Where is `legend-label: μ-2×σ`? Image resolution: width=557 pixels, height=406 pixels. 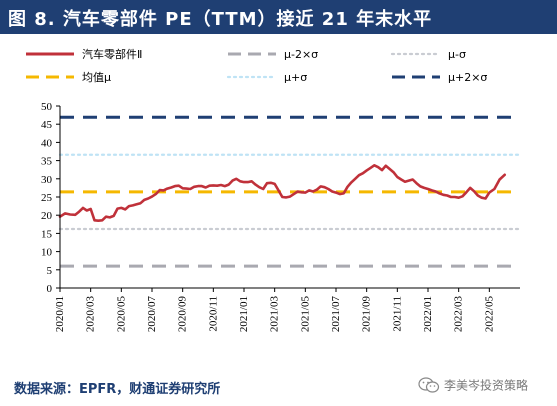 legend-label: μ-2×σ is located at coordinates (301, 54).